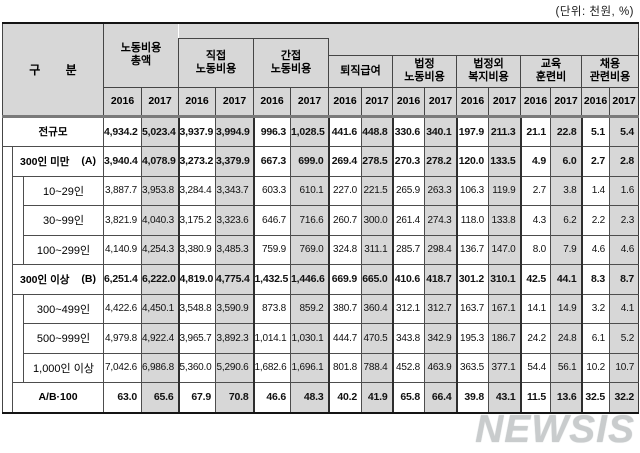 This screenshot has height=453, width=640. I want to click on column-group-header-total: 노동비용 총액, so click(140, 55).